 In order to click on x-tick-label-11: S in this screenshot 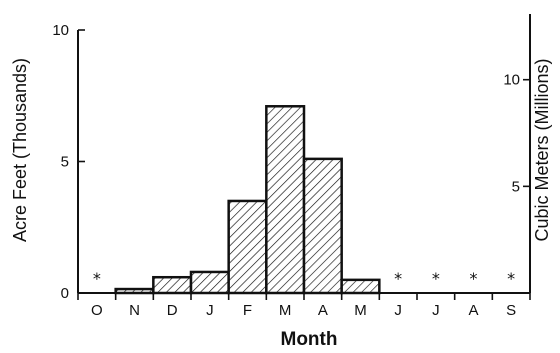, I will do `click(511, 310)`.